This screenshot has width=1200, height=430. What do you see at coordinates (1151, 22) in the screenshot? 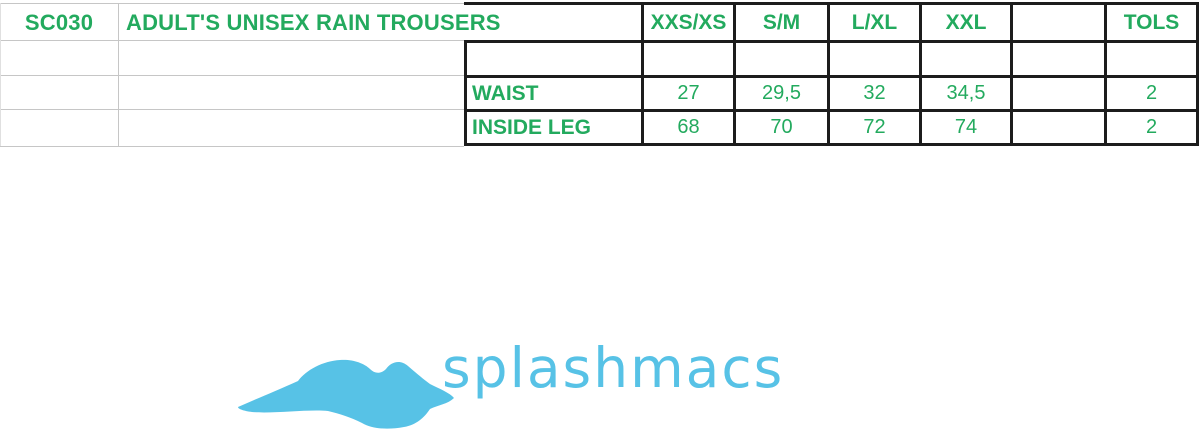
I see `size-header-tols: TOLS` at bounding box center [1151, 22].